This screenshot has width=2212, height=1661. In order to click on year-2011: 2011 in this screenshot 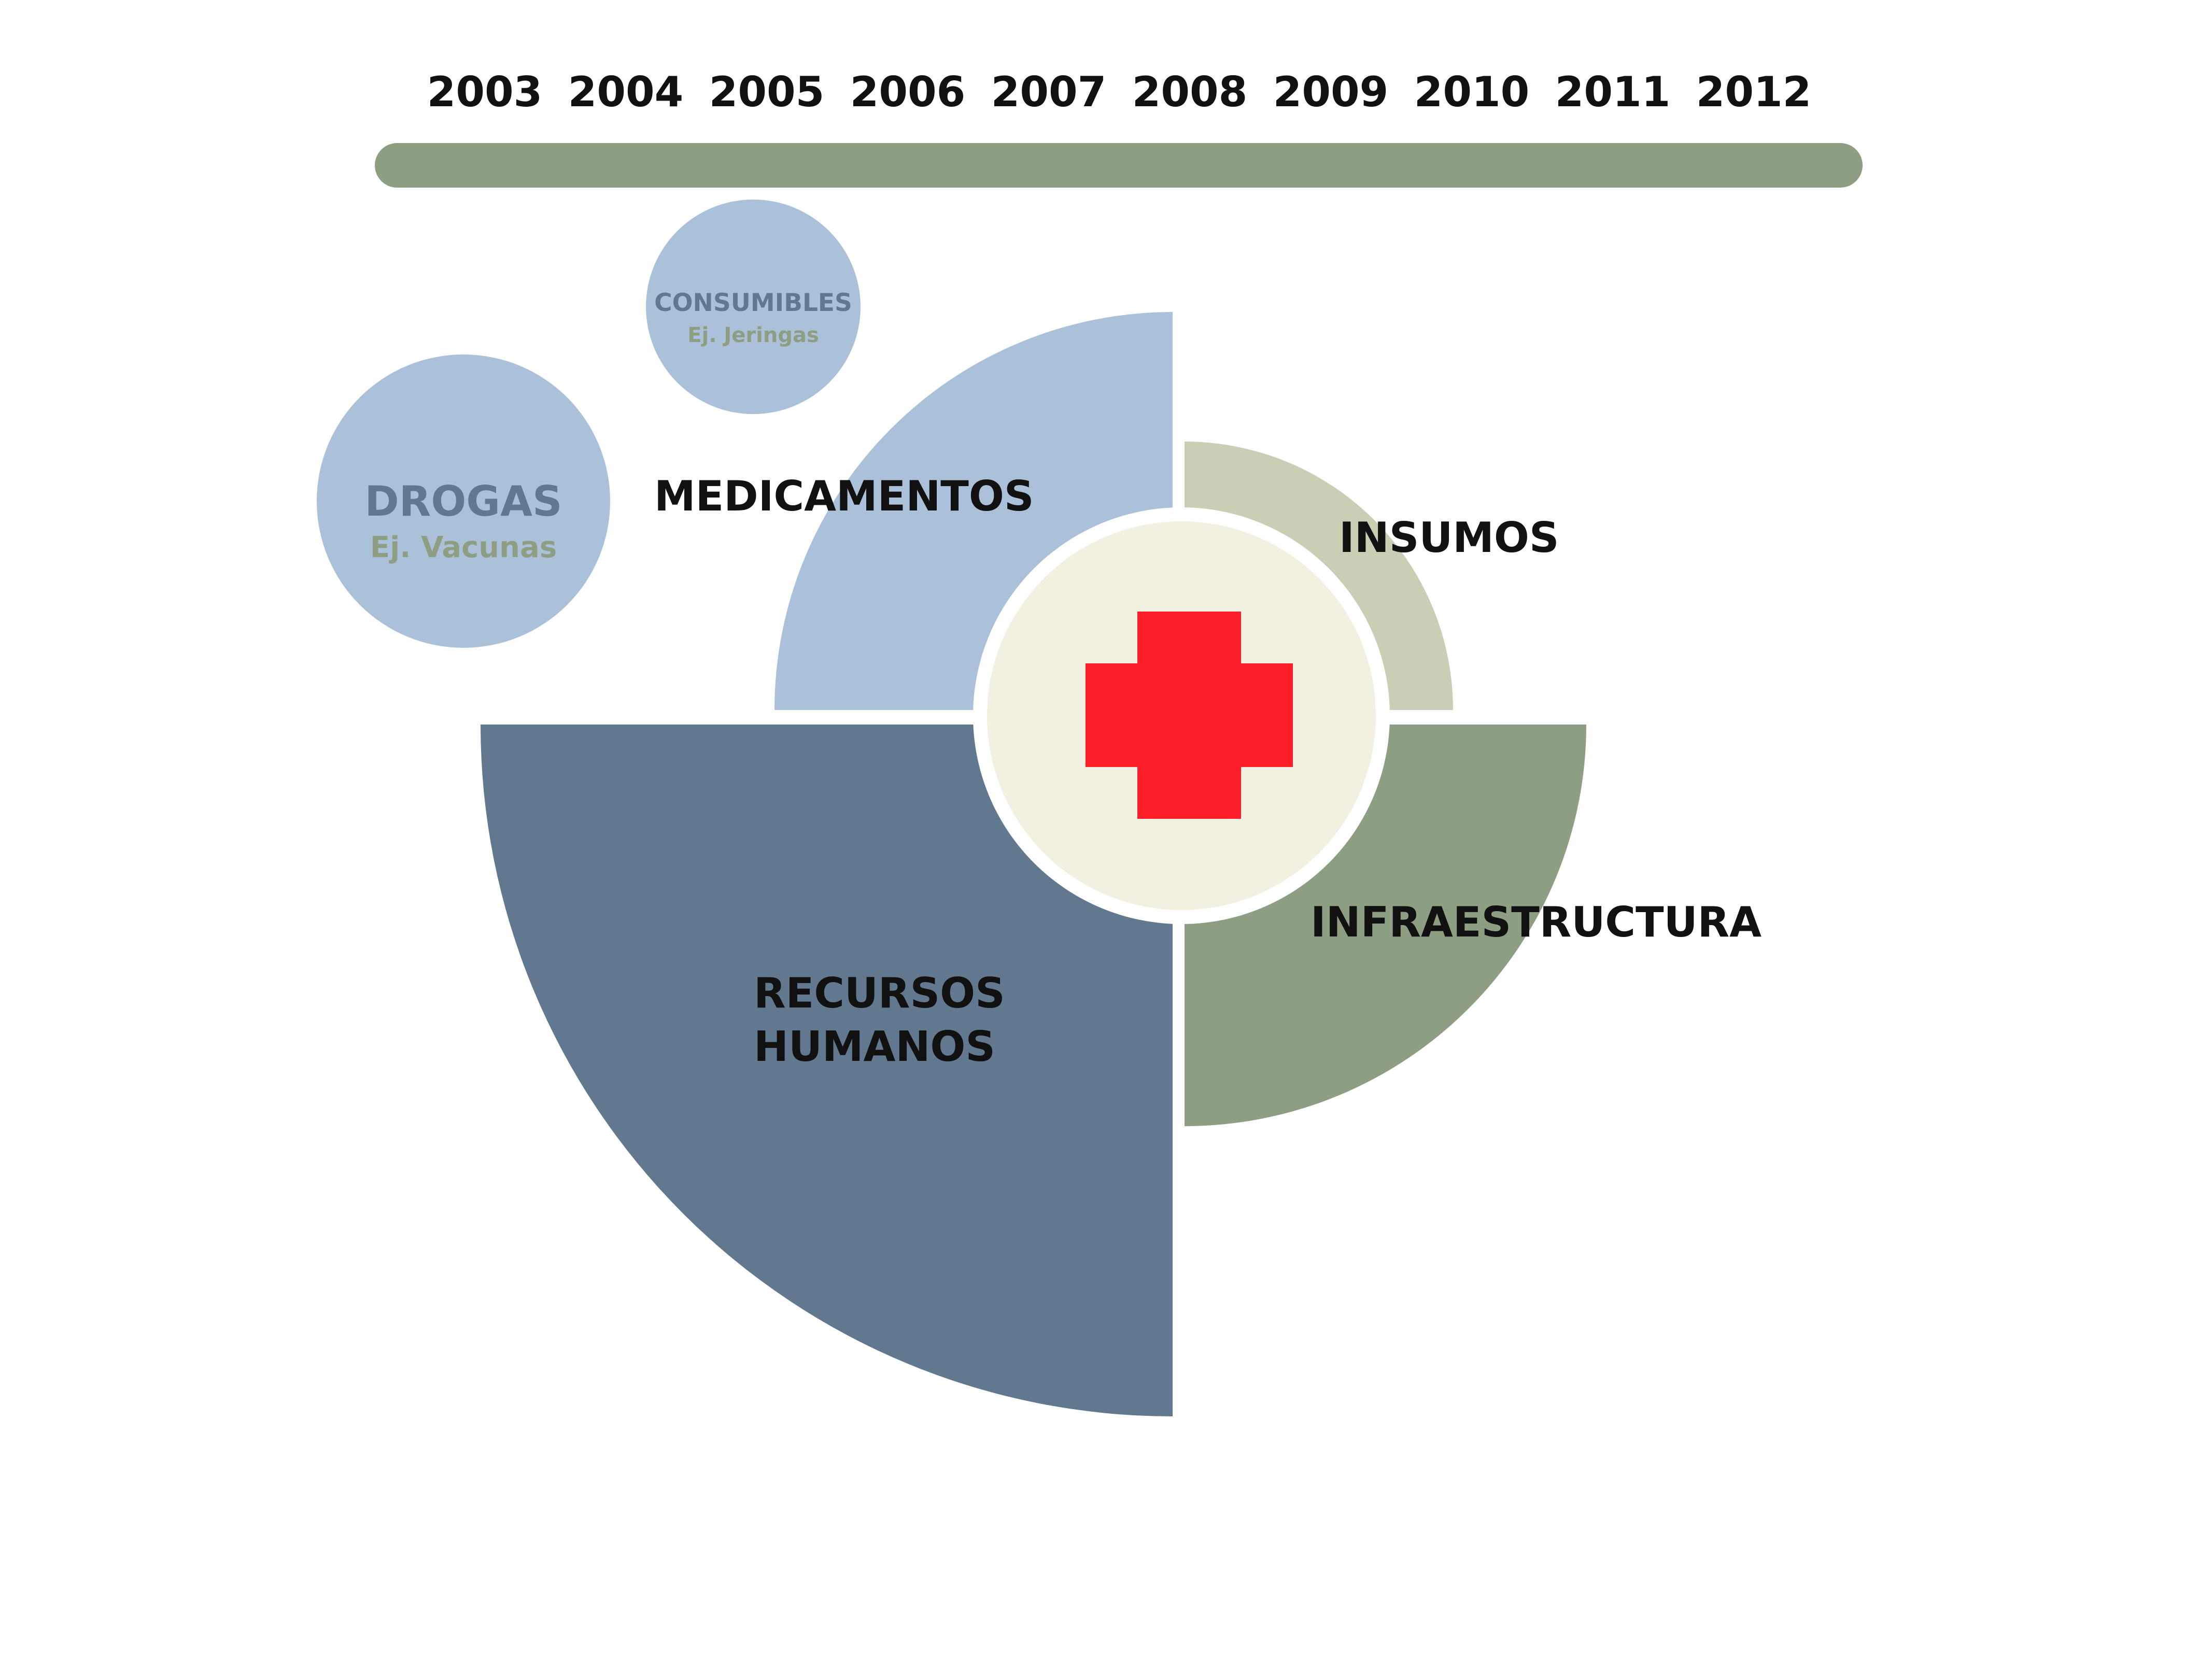, I will do `click(1613, 92)`.